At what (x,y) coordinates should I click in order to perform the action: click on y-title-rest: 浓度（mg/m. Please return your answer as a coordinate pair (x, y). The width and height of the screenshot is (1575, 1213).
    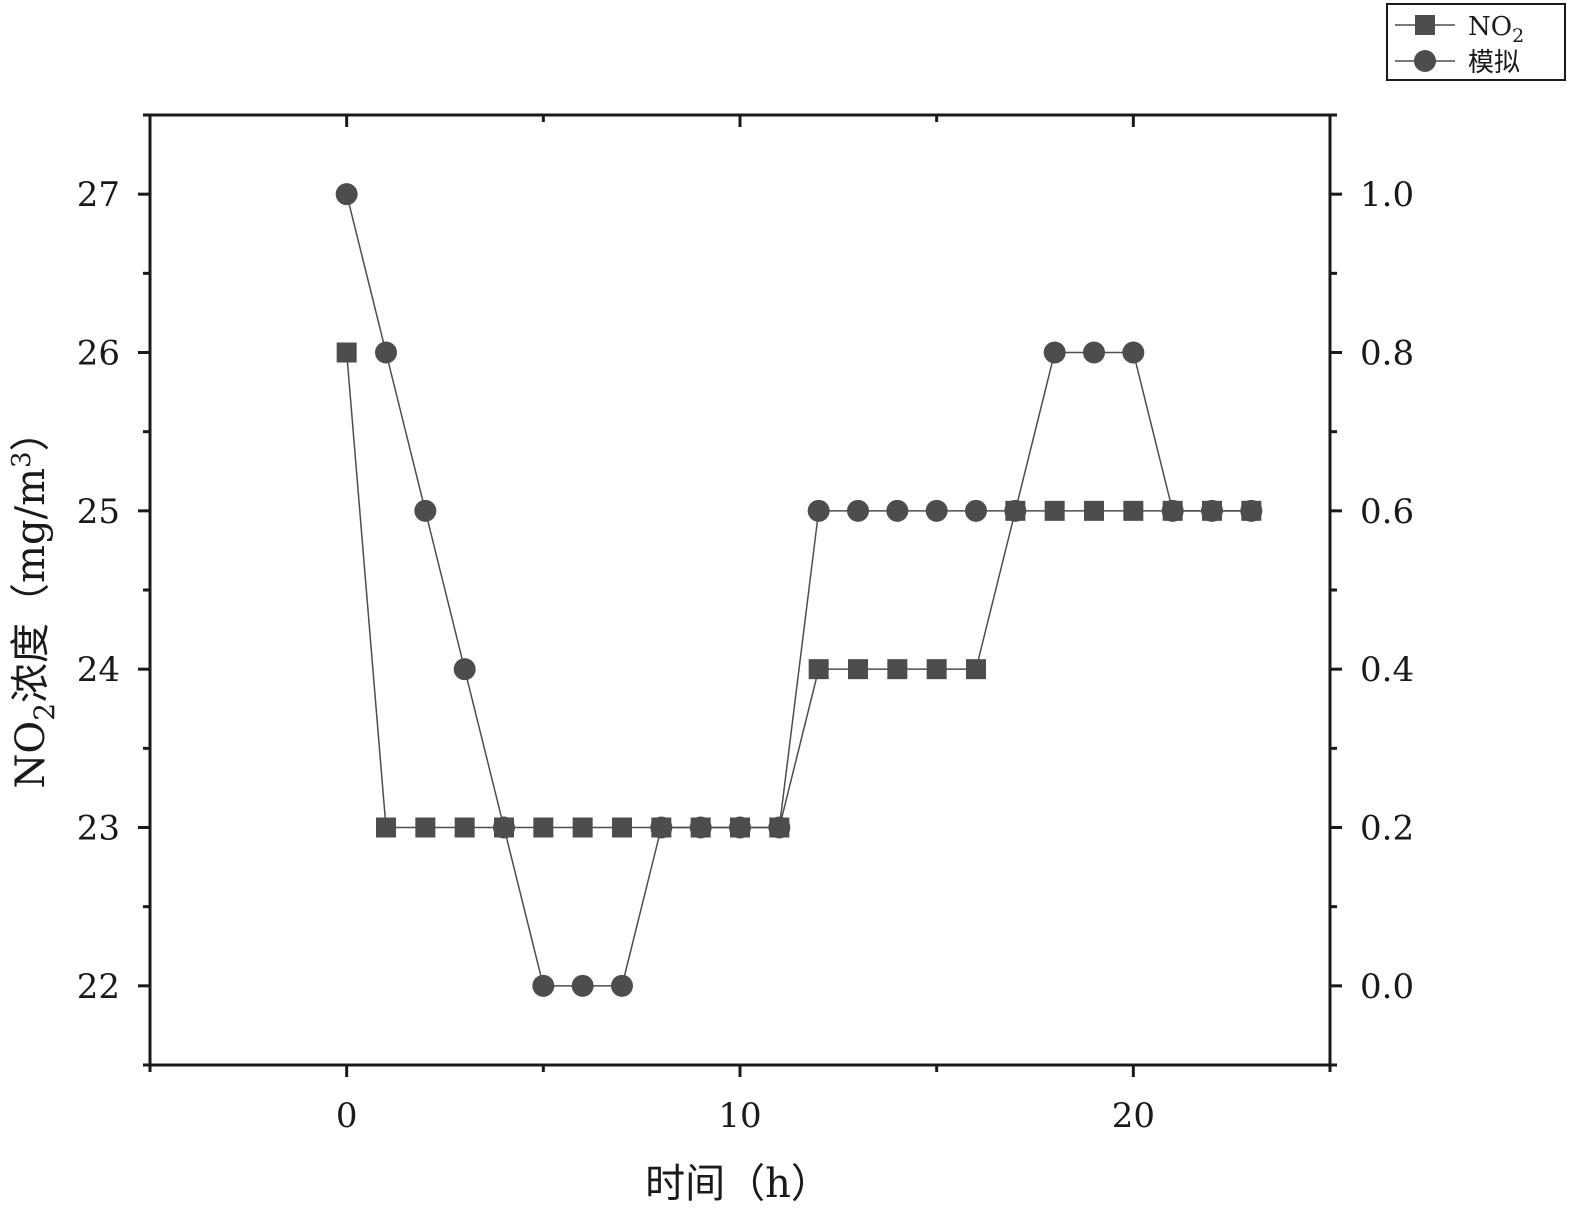
    Looking at the image, I should click on (31, 585).